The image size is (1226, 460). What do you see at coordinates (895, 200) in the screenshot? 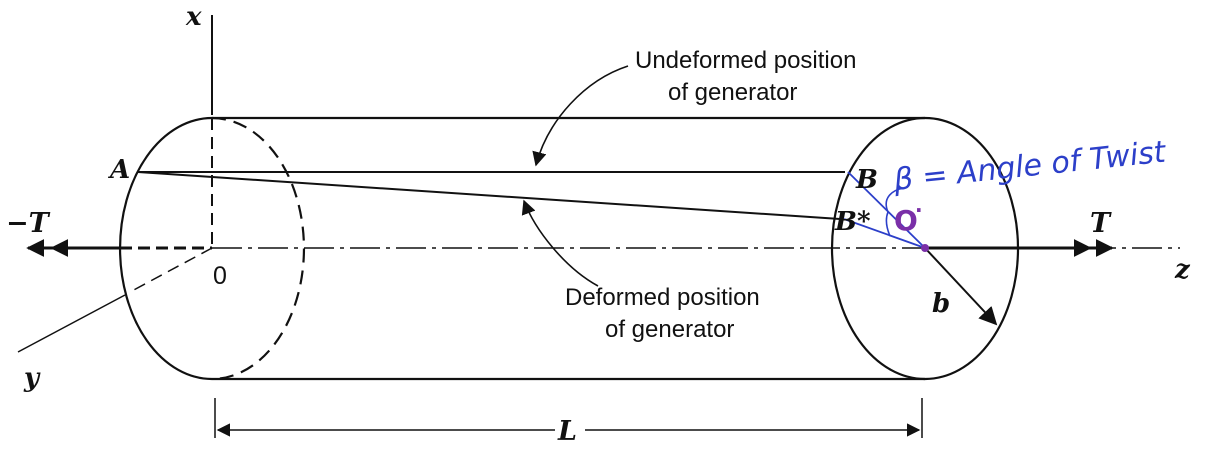
I see `annotation-pointer-arrow` at bounding box center [895, 200].